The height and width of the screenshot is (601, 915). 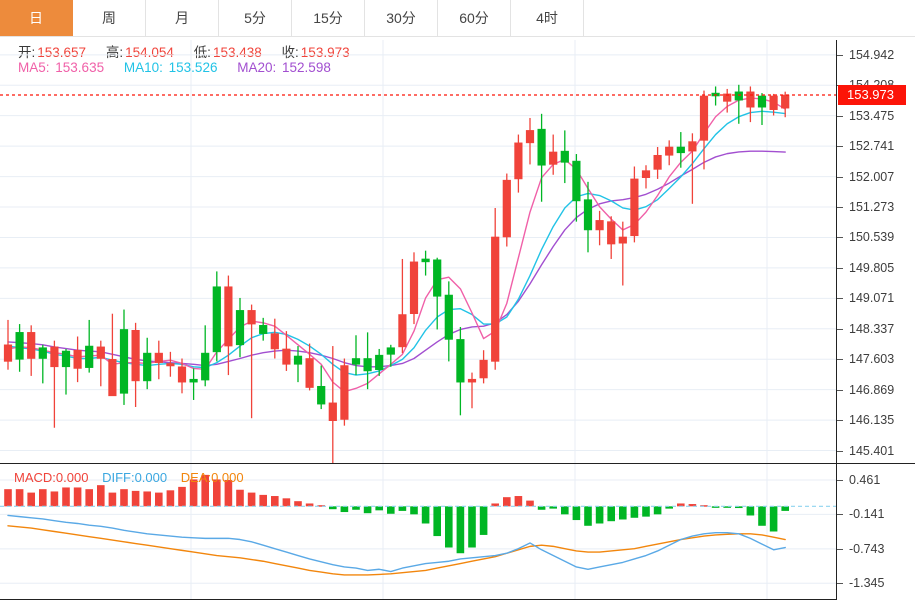 I want to click on tab-label: 5分, so click(x=255, y=18).